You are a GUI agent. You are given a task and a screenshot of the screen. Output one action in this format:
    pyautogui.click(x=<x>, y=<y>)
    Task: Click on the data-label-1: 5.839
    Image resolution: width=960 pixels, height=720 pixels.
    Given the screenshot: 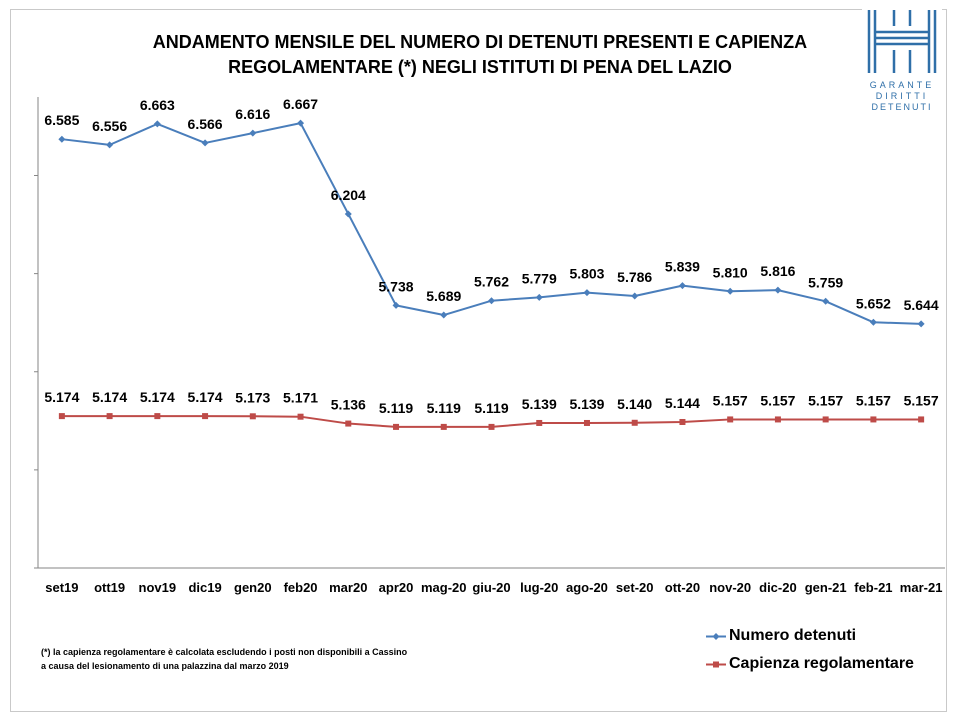 What is the action you would take?
    pyautogui.click(x=682, y=267)
    